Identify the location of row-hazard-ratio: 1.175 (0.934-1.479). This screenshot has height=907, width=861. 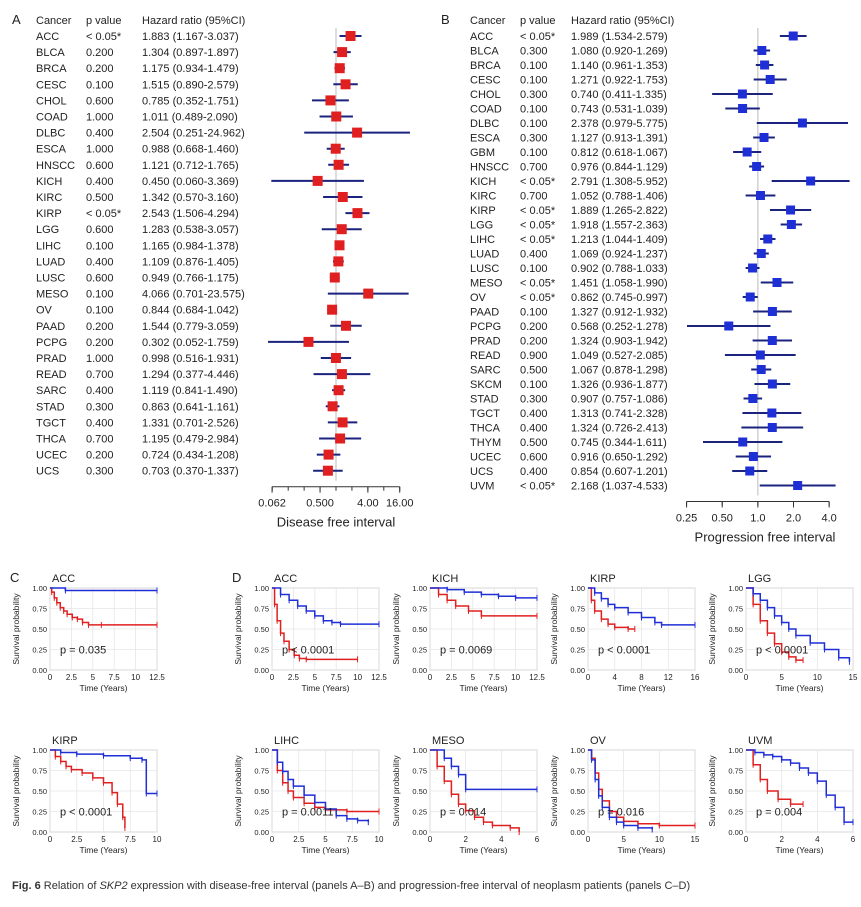
(190, 69).